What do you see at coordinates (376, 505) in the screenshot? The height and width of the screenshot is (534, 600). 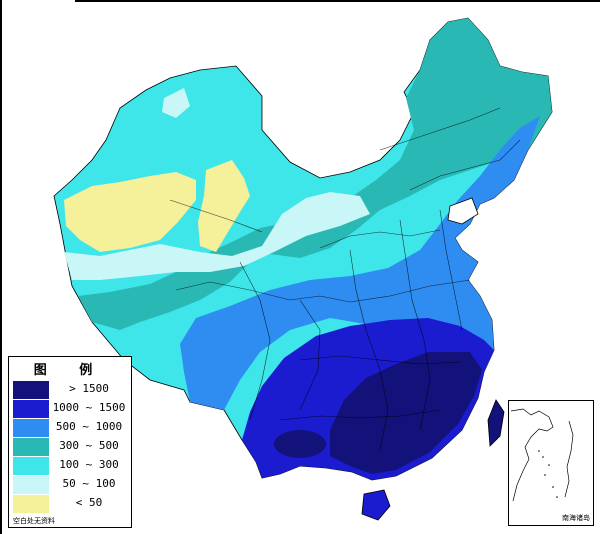 I see `hainan-island` at bounding box center [376, 505].